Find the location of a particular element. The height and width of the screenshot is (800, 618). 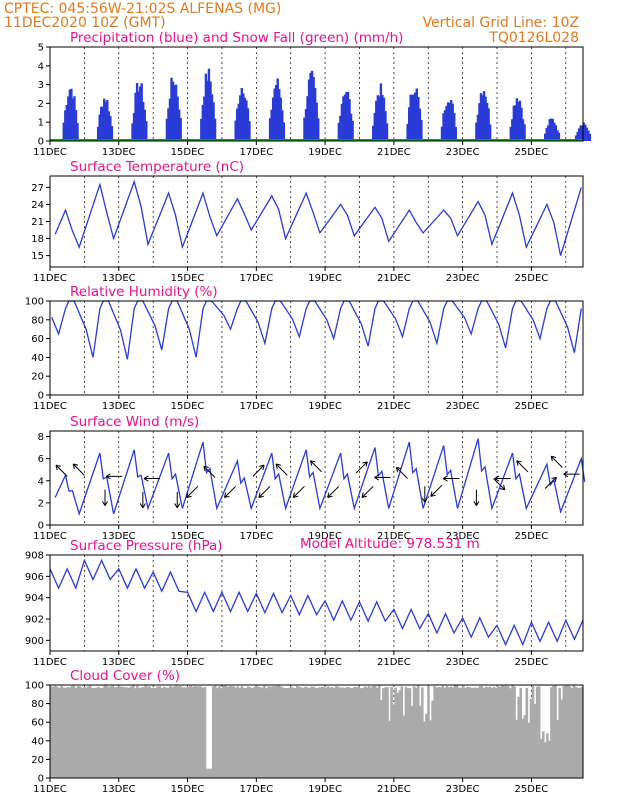

y-tick-label: 908 is located at coordinates (34, 556).